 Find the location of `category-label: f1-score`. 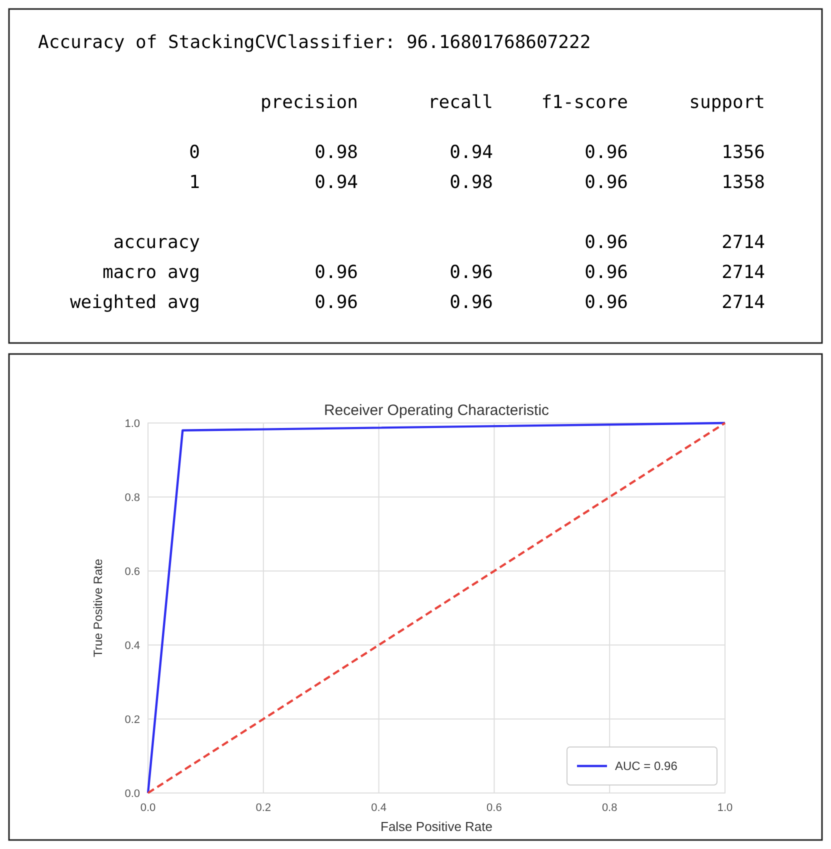

category-label: f1-score is located at coordinates (584, 102).